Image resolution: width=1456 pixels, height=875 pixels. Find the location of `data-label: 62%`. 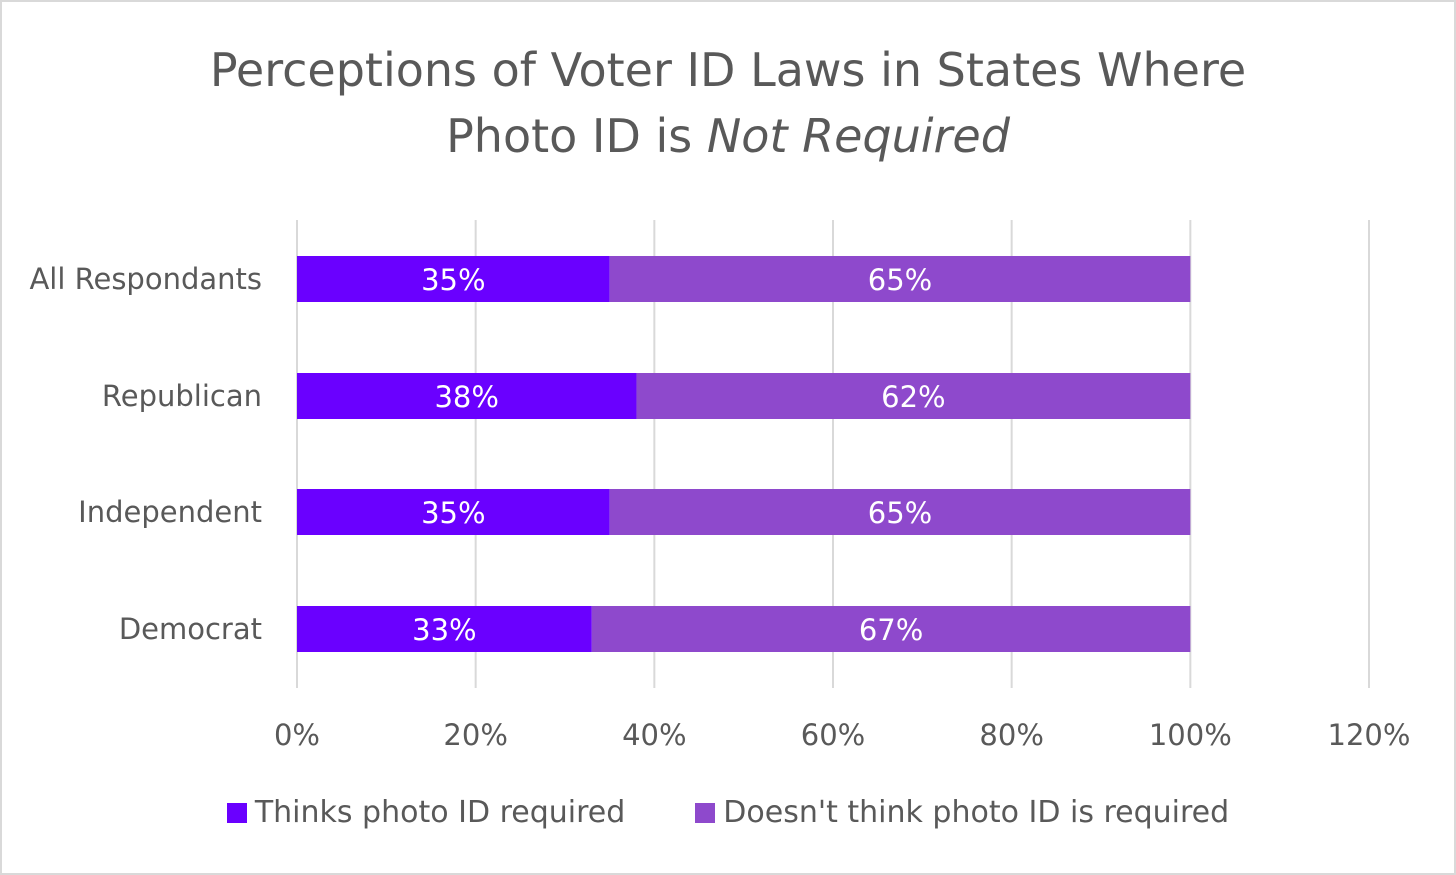

data-label: 62% is located at coordinates (913, 397).